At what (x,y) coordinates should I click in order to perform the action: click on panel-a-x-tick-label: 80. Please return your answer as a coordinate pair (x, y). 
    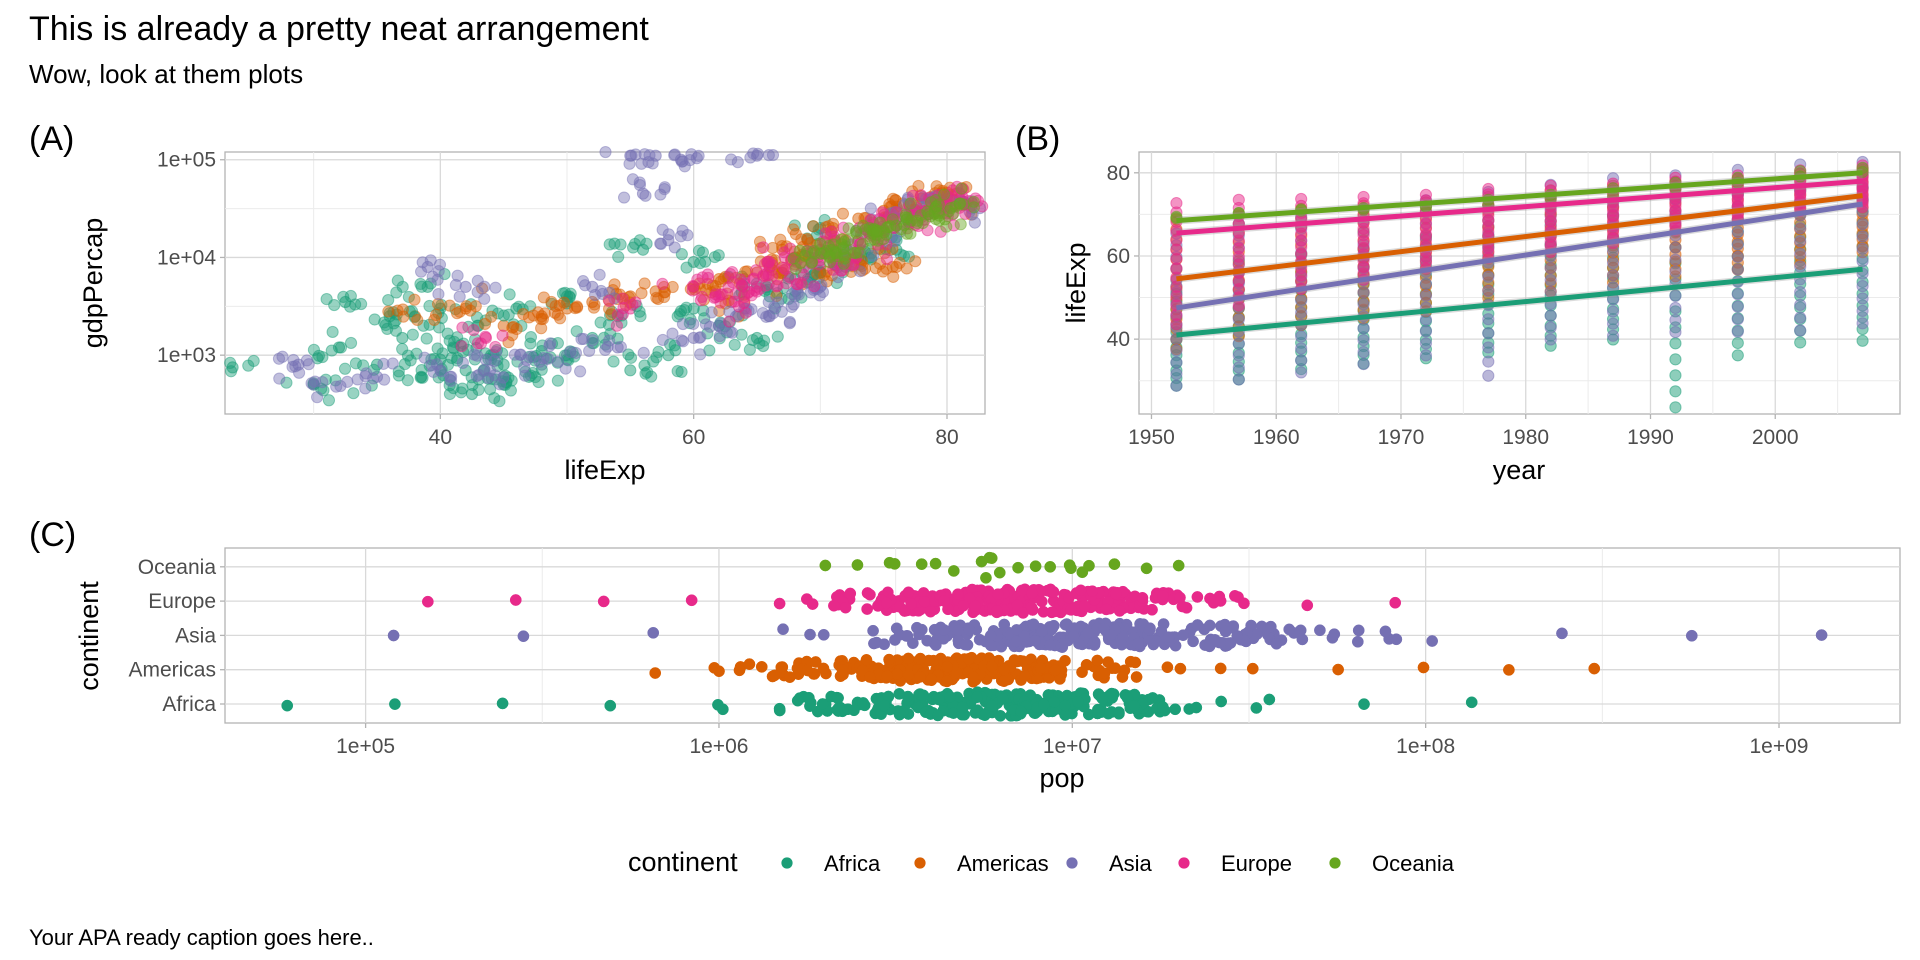
    Looking at the image, I should click on (946, 437).